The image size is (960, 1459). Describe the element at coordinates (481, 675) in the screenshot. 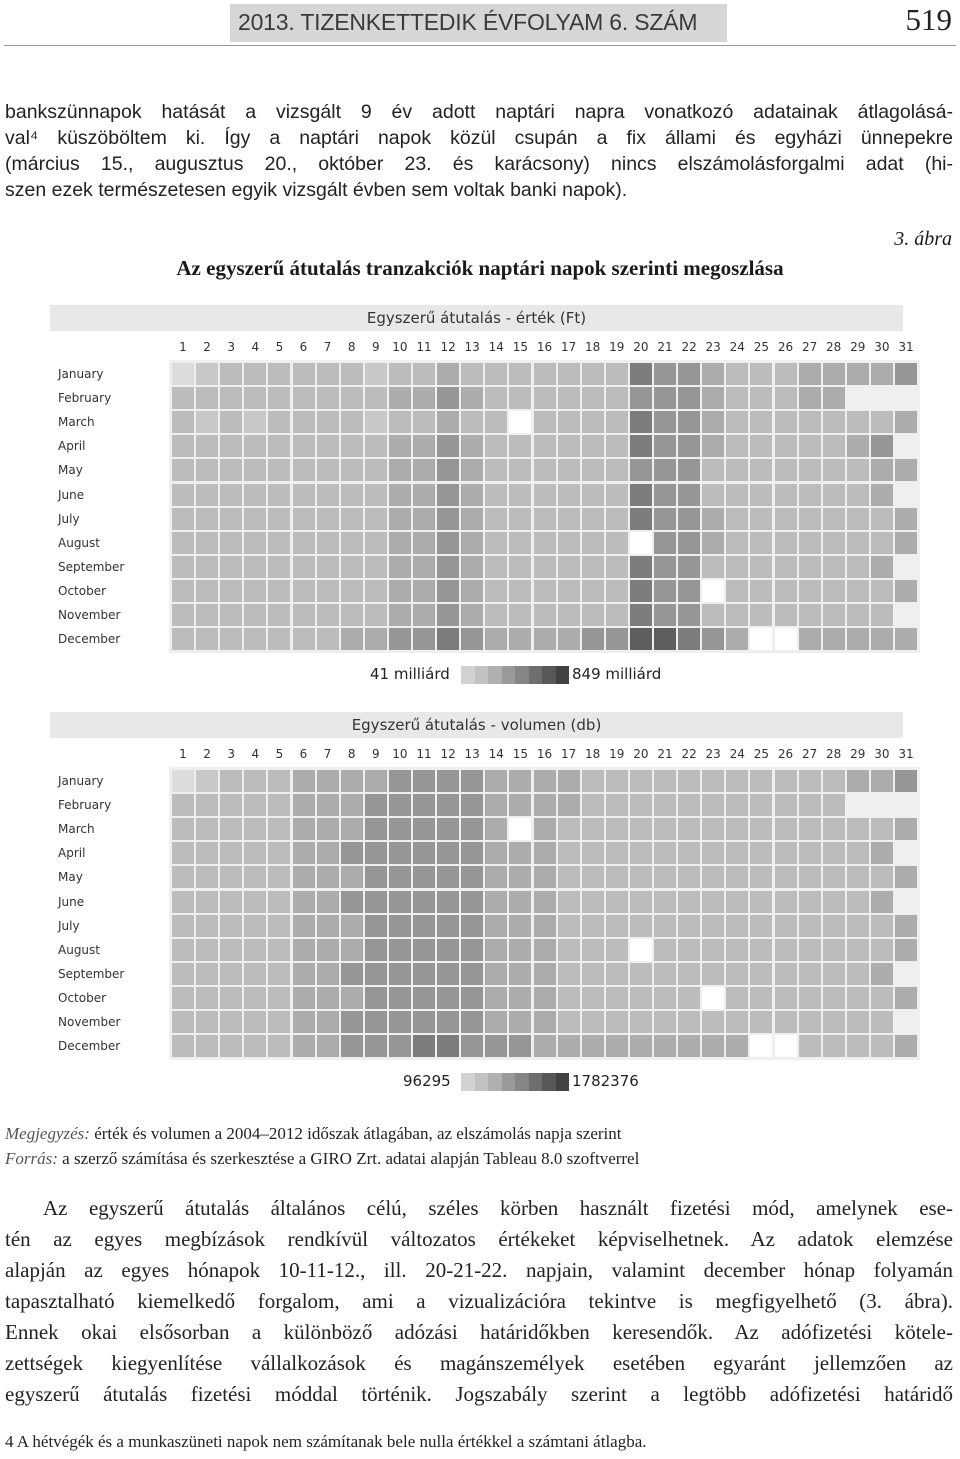

I see `legend-swatch` at that location.